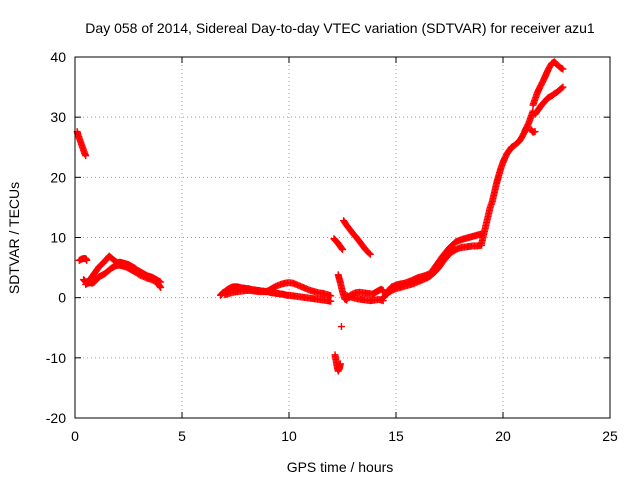 The image size is (640, 480). What do you see at coordinates (14, 238) in the screenshot?
I see `y-axis-label: SDTVAR / TECUs` at bounding box center [14, 238].